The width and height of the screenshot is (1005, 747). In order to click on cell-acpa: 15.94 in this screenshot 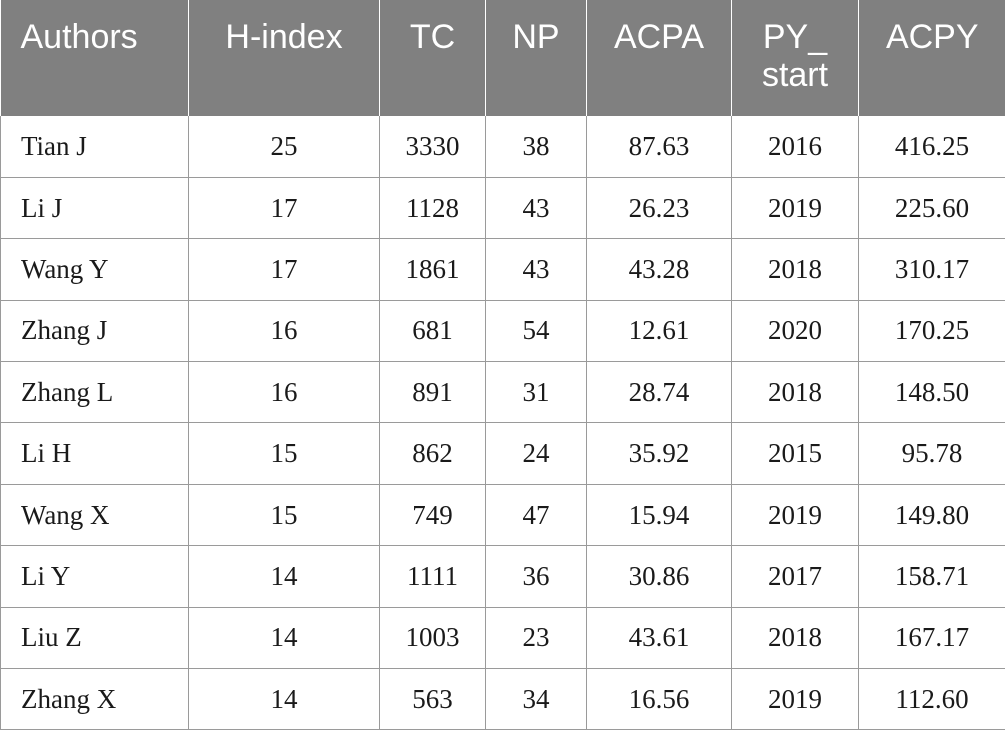, I will do `click(659, 515)`.